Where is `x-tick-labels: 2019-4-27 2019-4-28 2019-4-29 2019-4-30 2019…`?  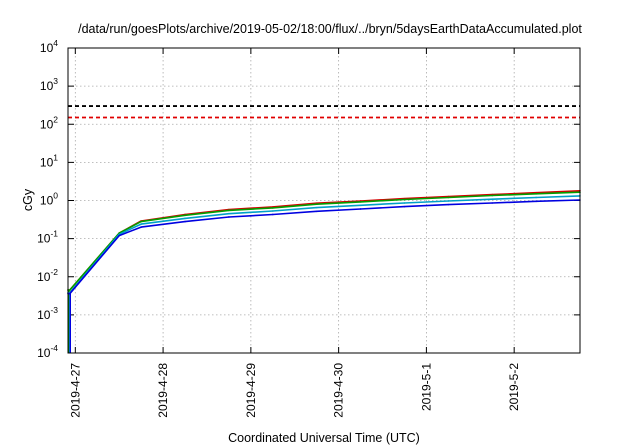
x-tick-labels: 2019-4-27 2019-4-28 2019-4-29 2019-4-30 2019… is located at coordinates (294, 390).